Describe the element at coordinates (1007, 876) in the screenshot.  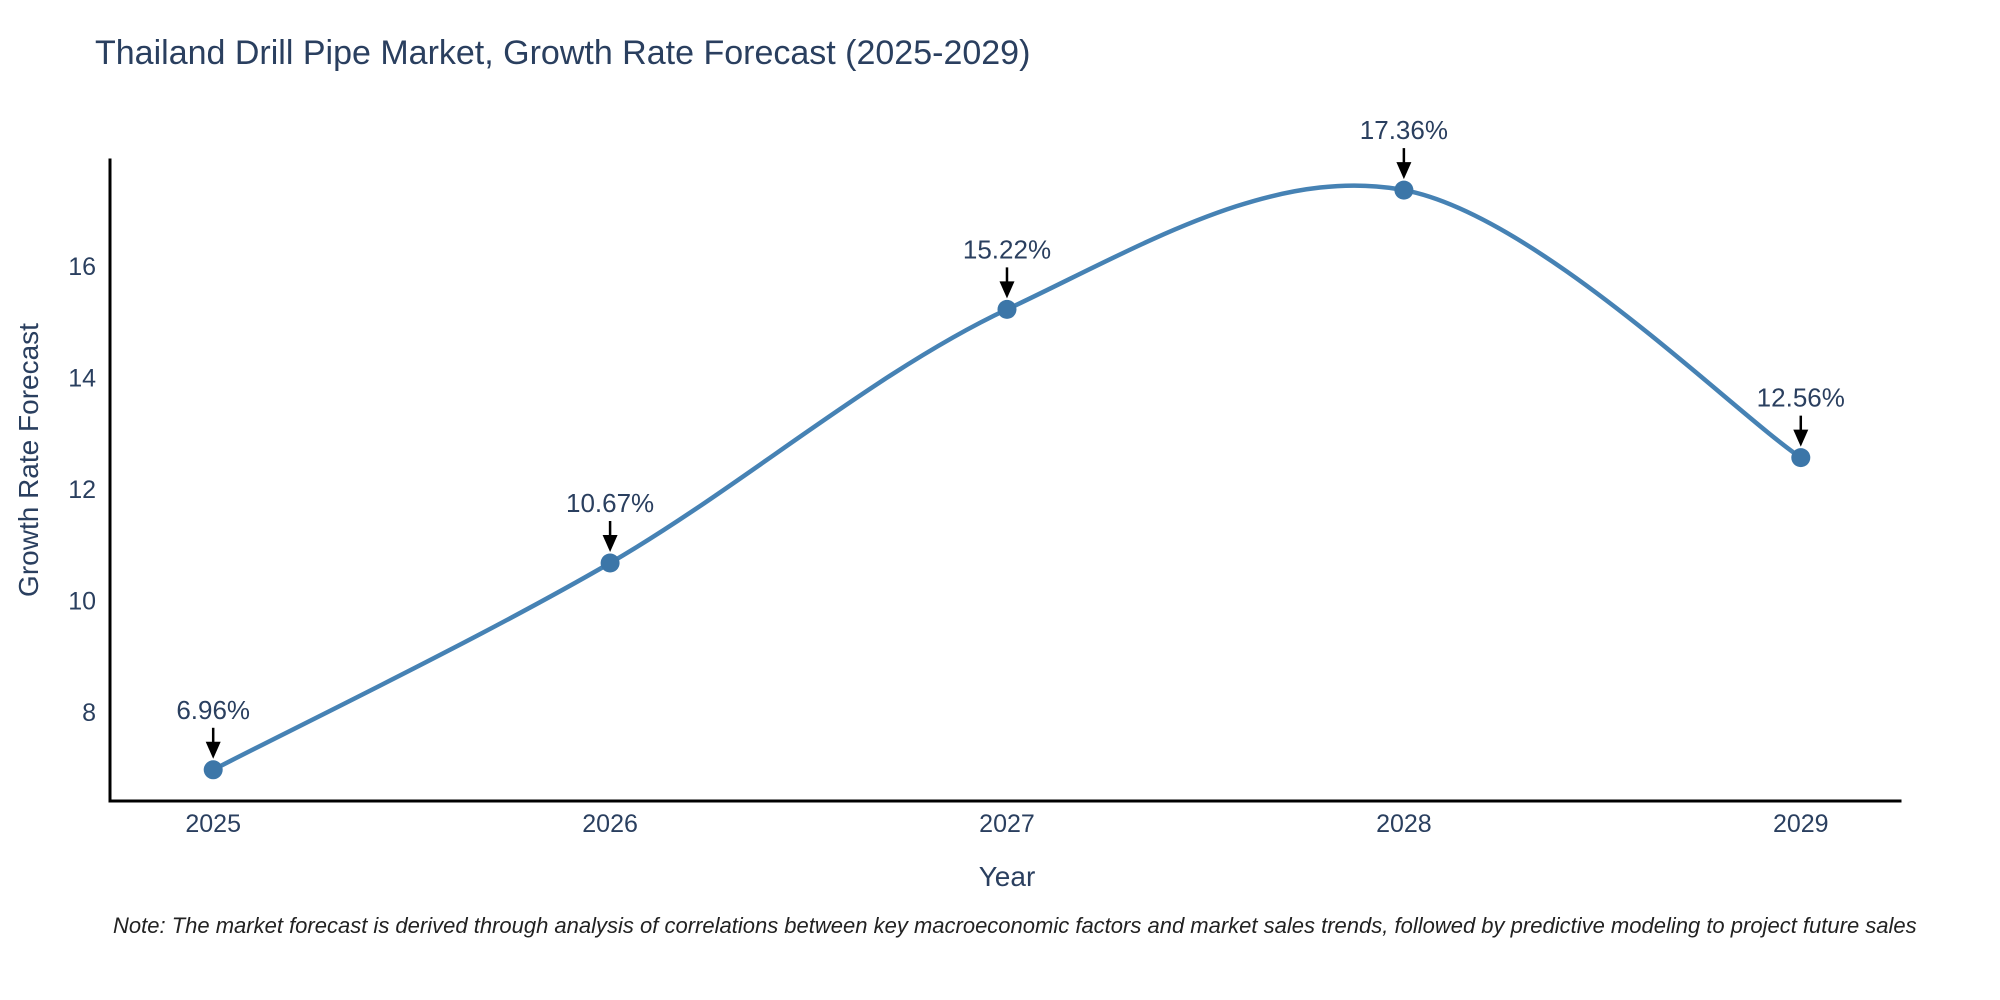
I see `x-axis-title: Year` at that location.